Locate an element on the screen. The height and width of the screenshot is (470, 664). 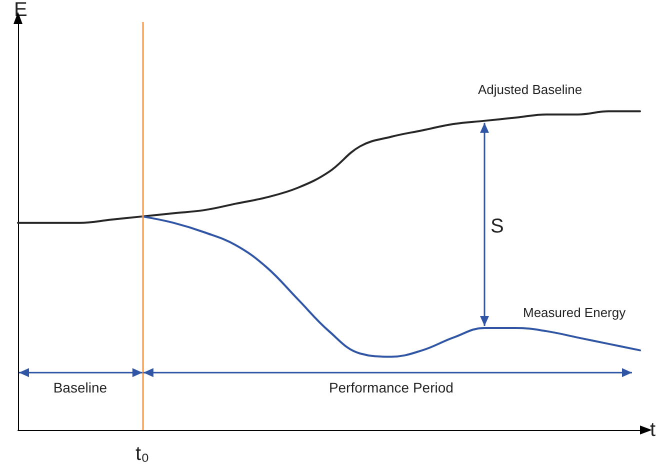
annotation: Baseline is located at coordinates (80, 388).